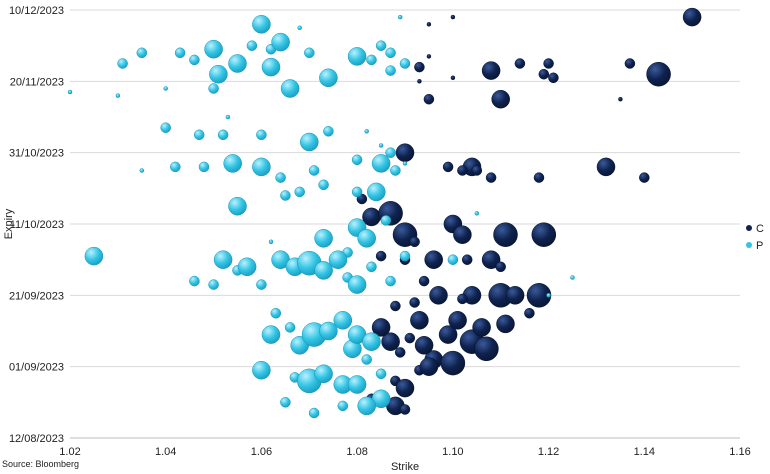  Describe the element at coordinates (36, 154) in the screenshot. I see `y-tick-label: 31/10/2023` at that location.